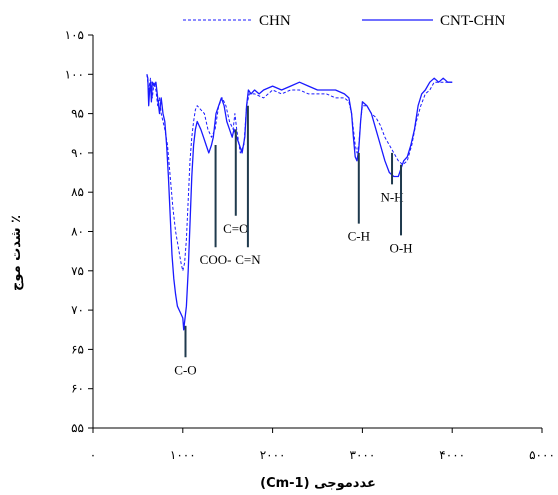 The height and width of the screenshot is (495, 558). I want to click on x-tick-label: ۰, so click(93, 455).